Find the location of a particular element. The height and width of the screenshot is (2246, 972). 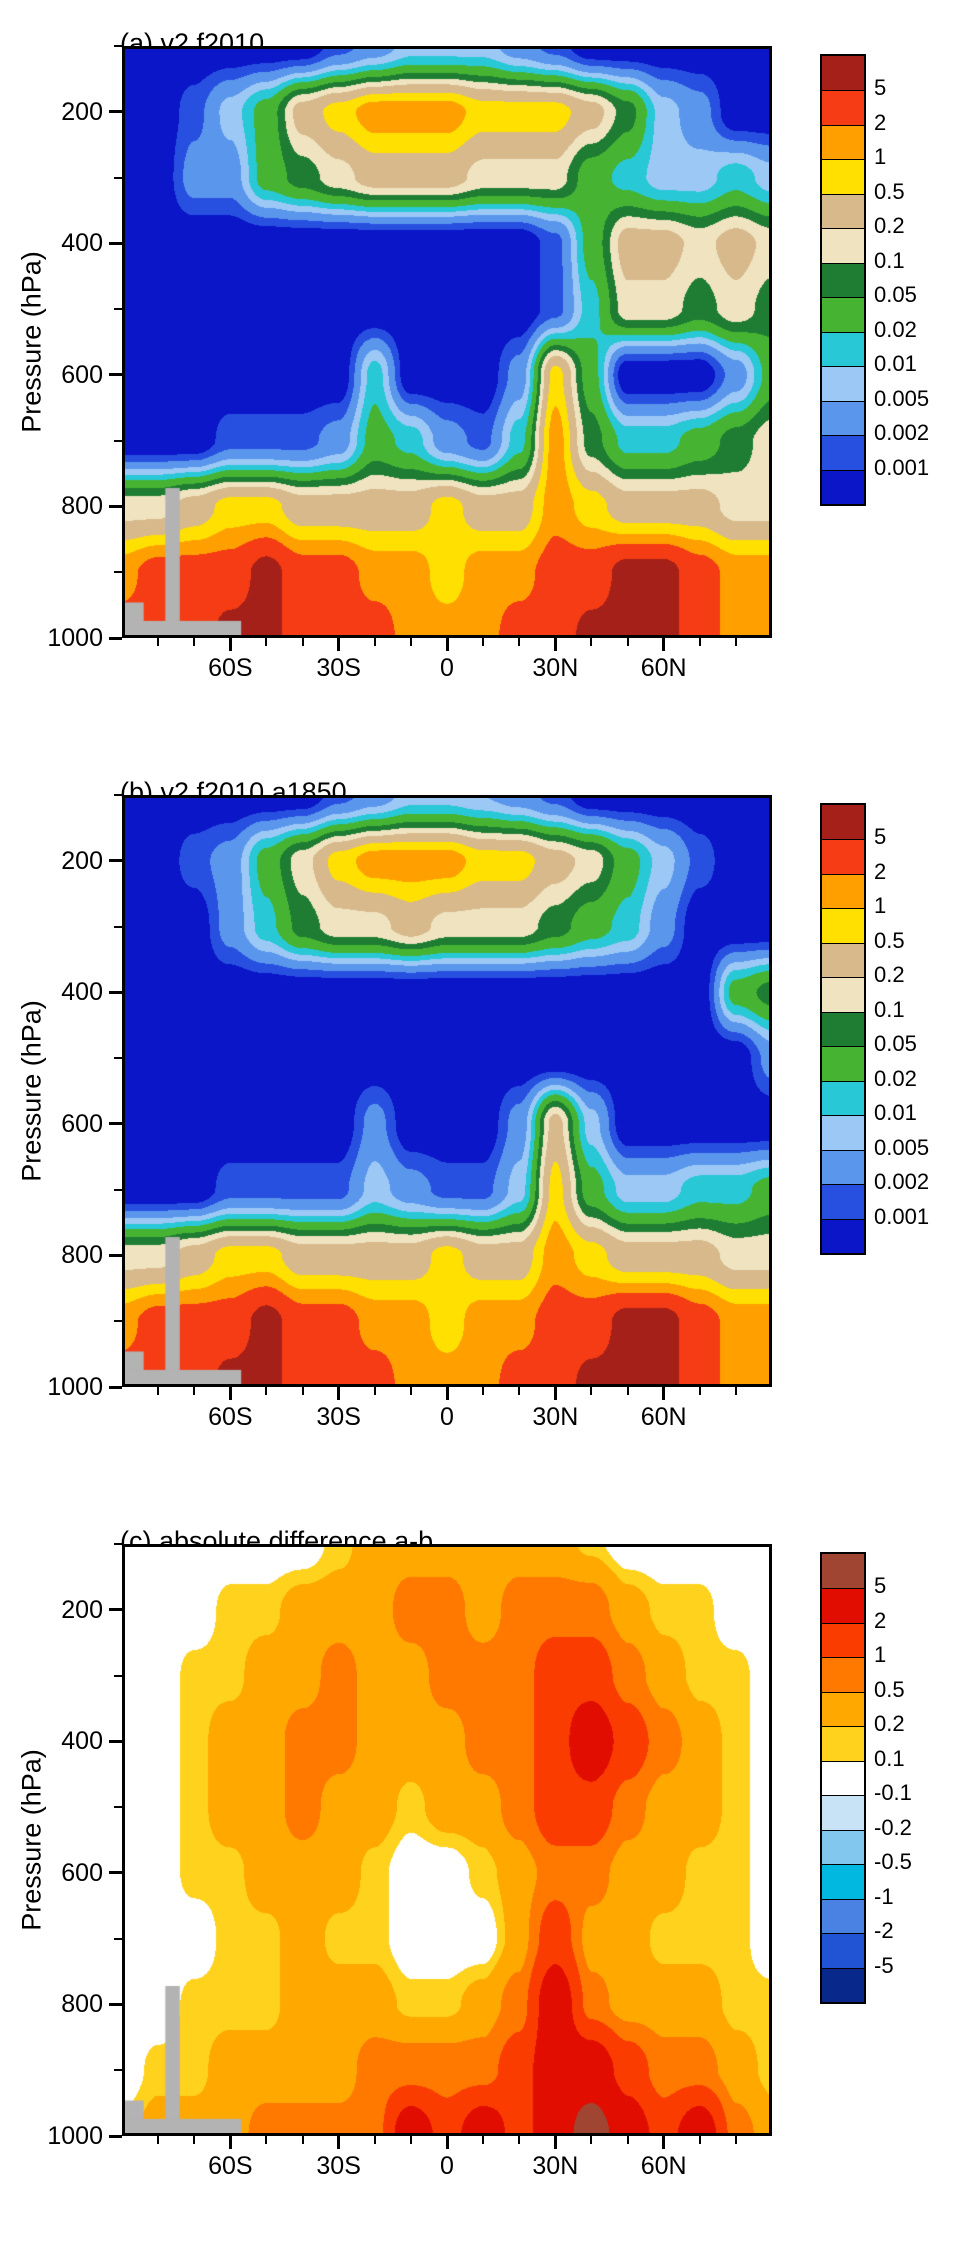

colorbar-label: 0.5 is located at coordinates (889, 1689).